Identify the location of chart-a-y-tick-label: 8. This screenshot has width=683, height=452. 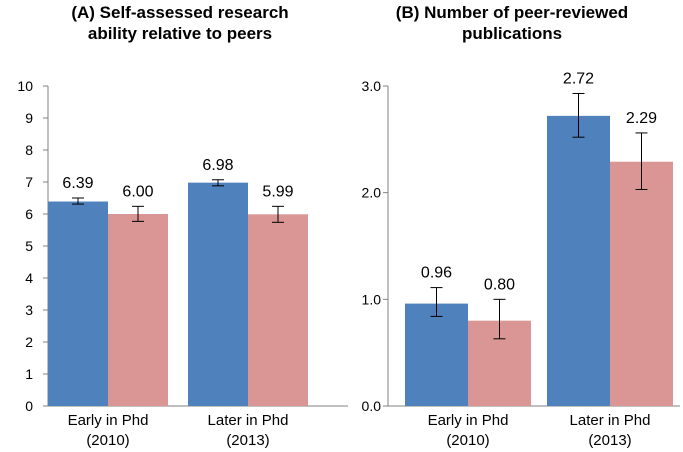
(29, 150).